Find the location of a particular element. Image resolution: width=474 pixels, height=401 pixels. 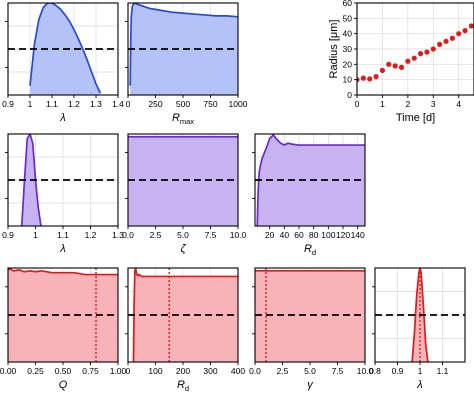

x-tick-label: 750 is located at coordinates (210, 104).